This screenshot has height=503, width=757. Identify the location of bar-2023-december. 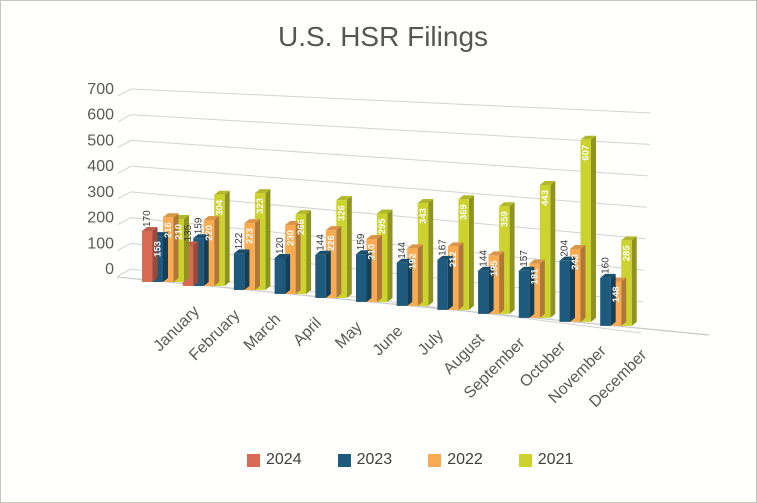
(608, 299).